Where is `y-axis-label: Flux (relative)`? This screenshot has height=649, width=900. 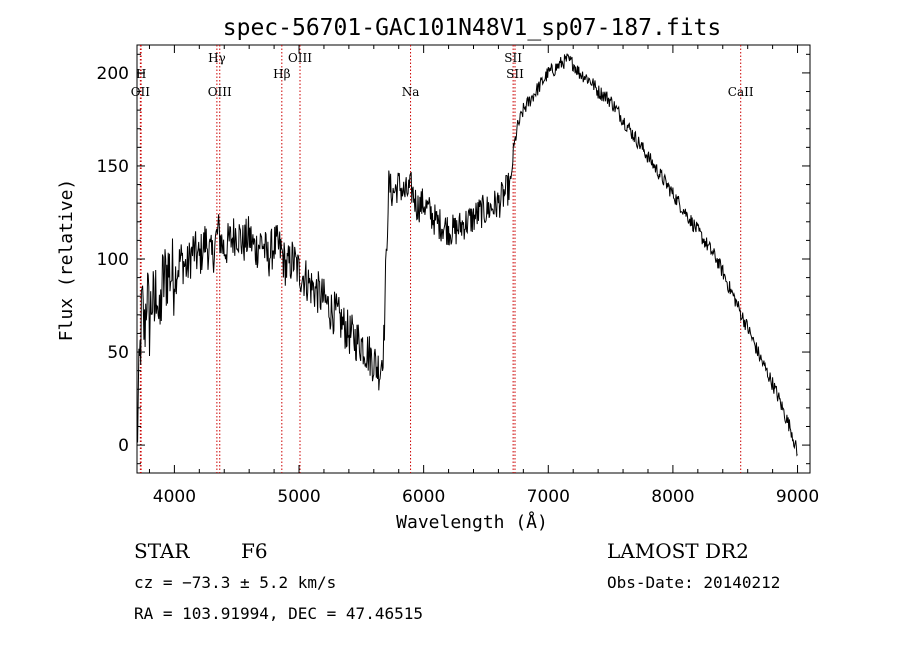 y-axis-label: Flux (relative) is located at coordinates (66, 260).